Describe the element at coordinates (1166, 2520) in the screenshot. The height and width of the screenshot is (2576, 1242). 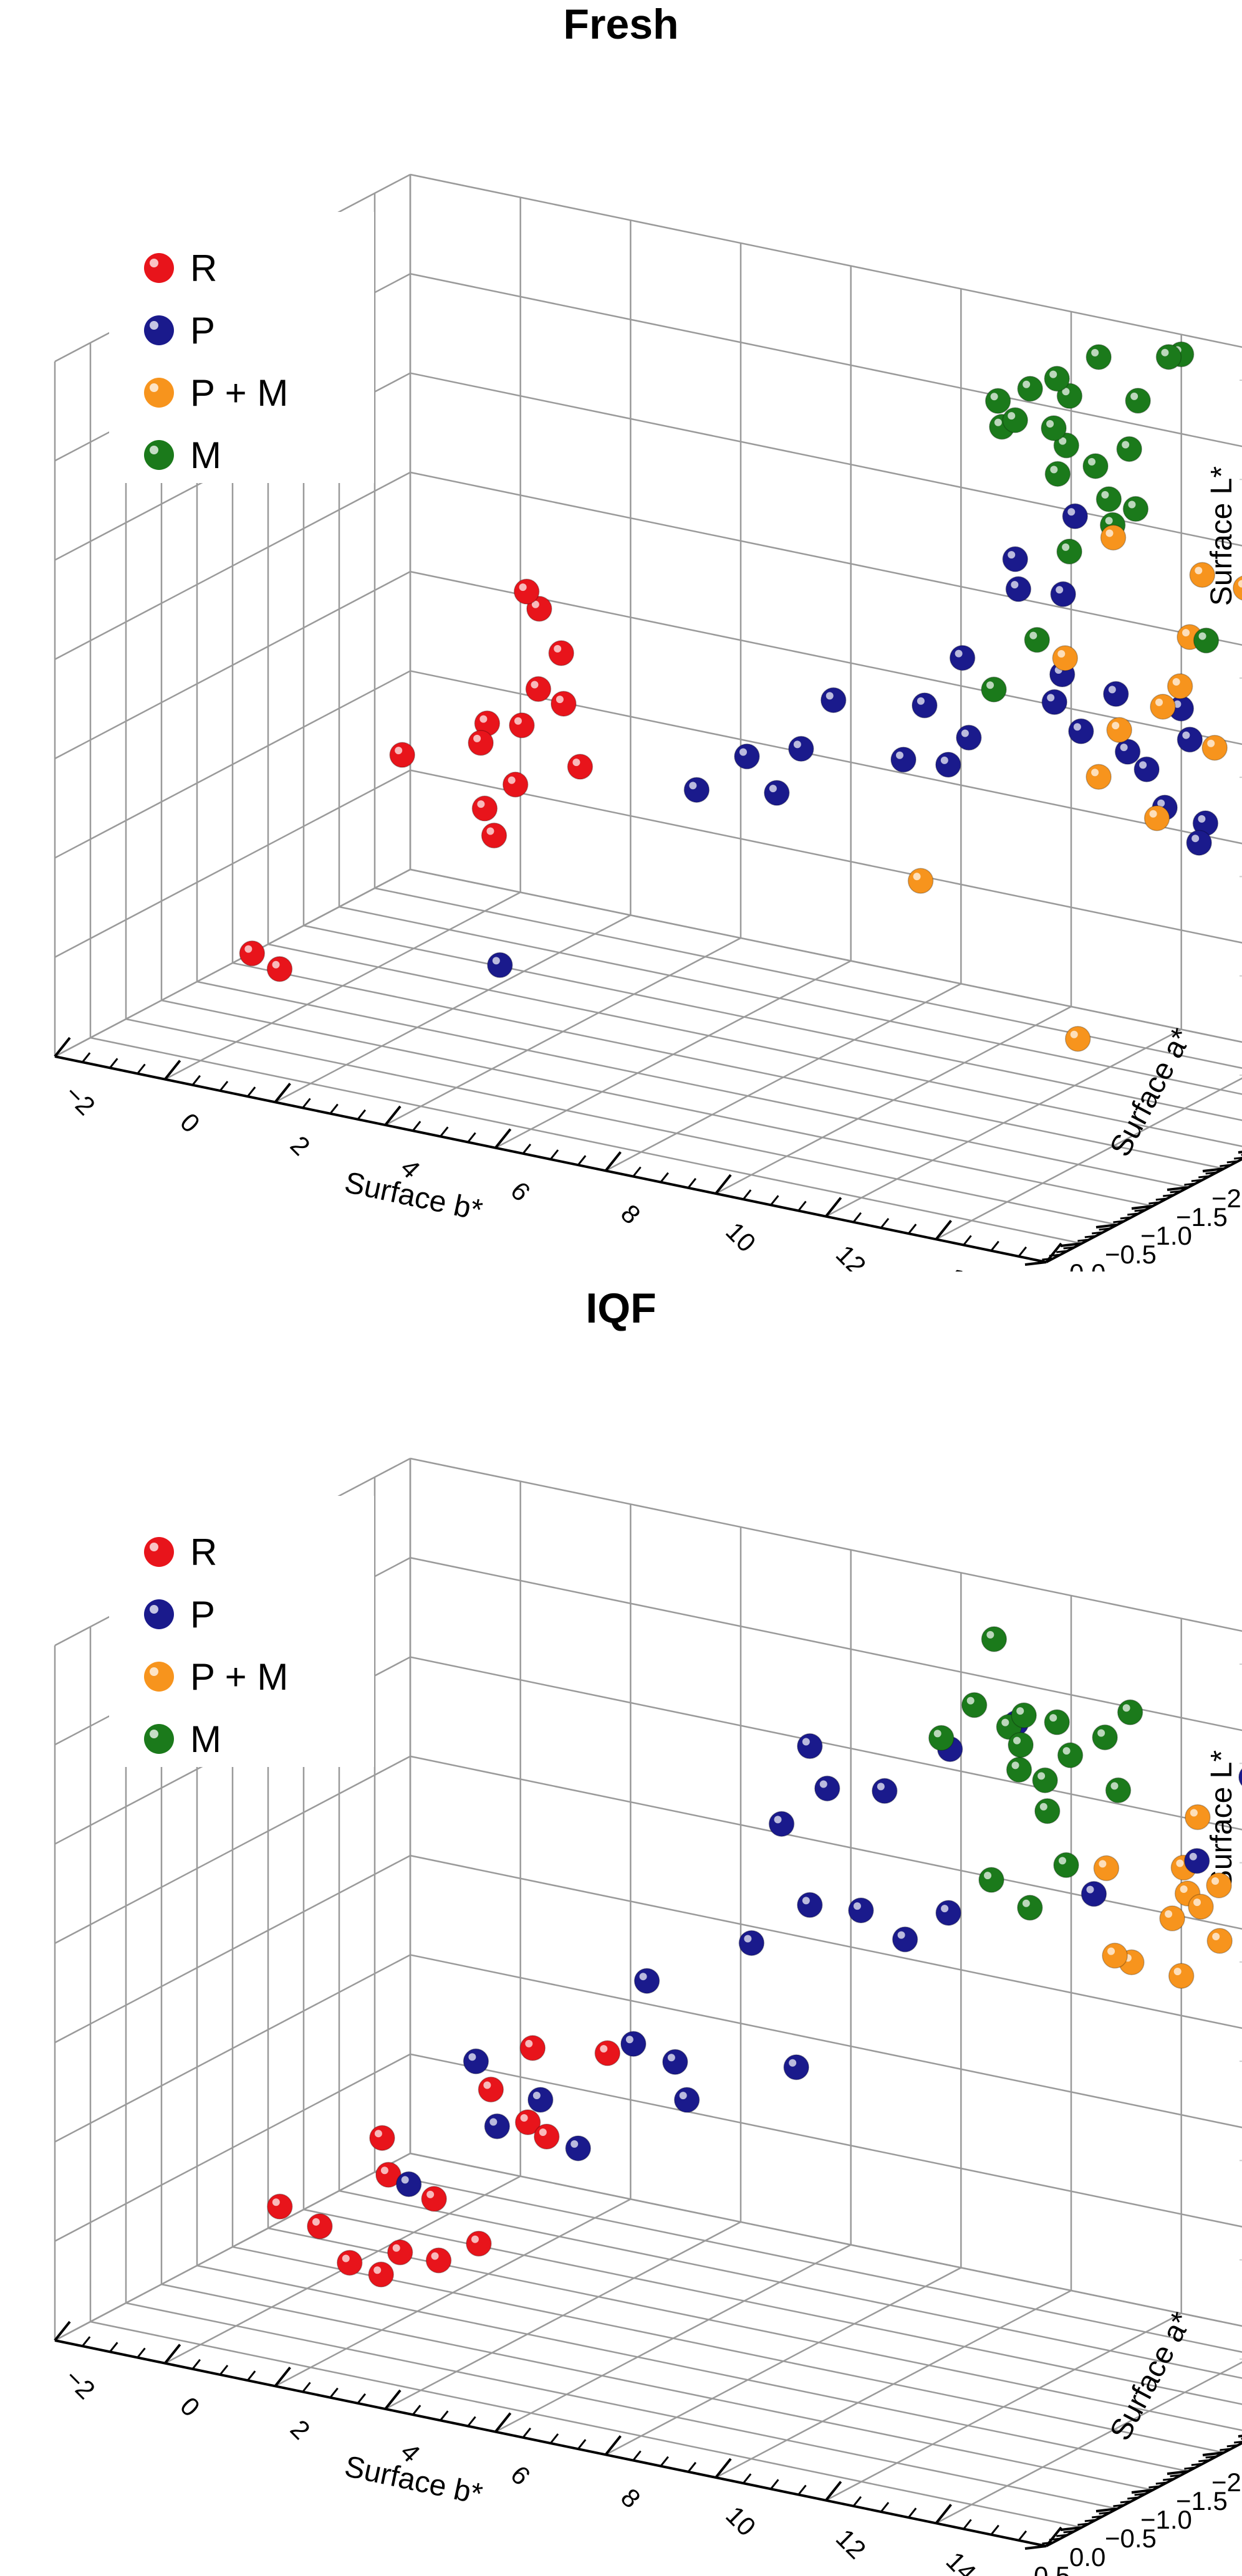
I see `y-tick-label: −1.0` at that location.